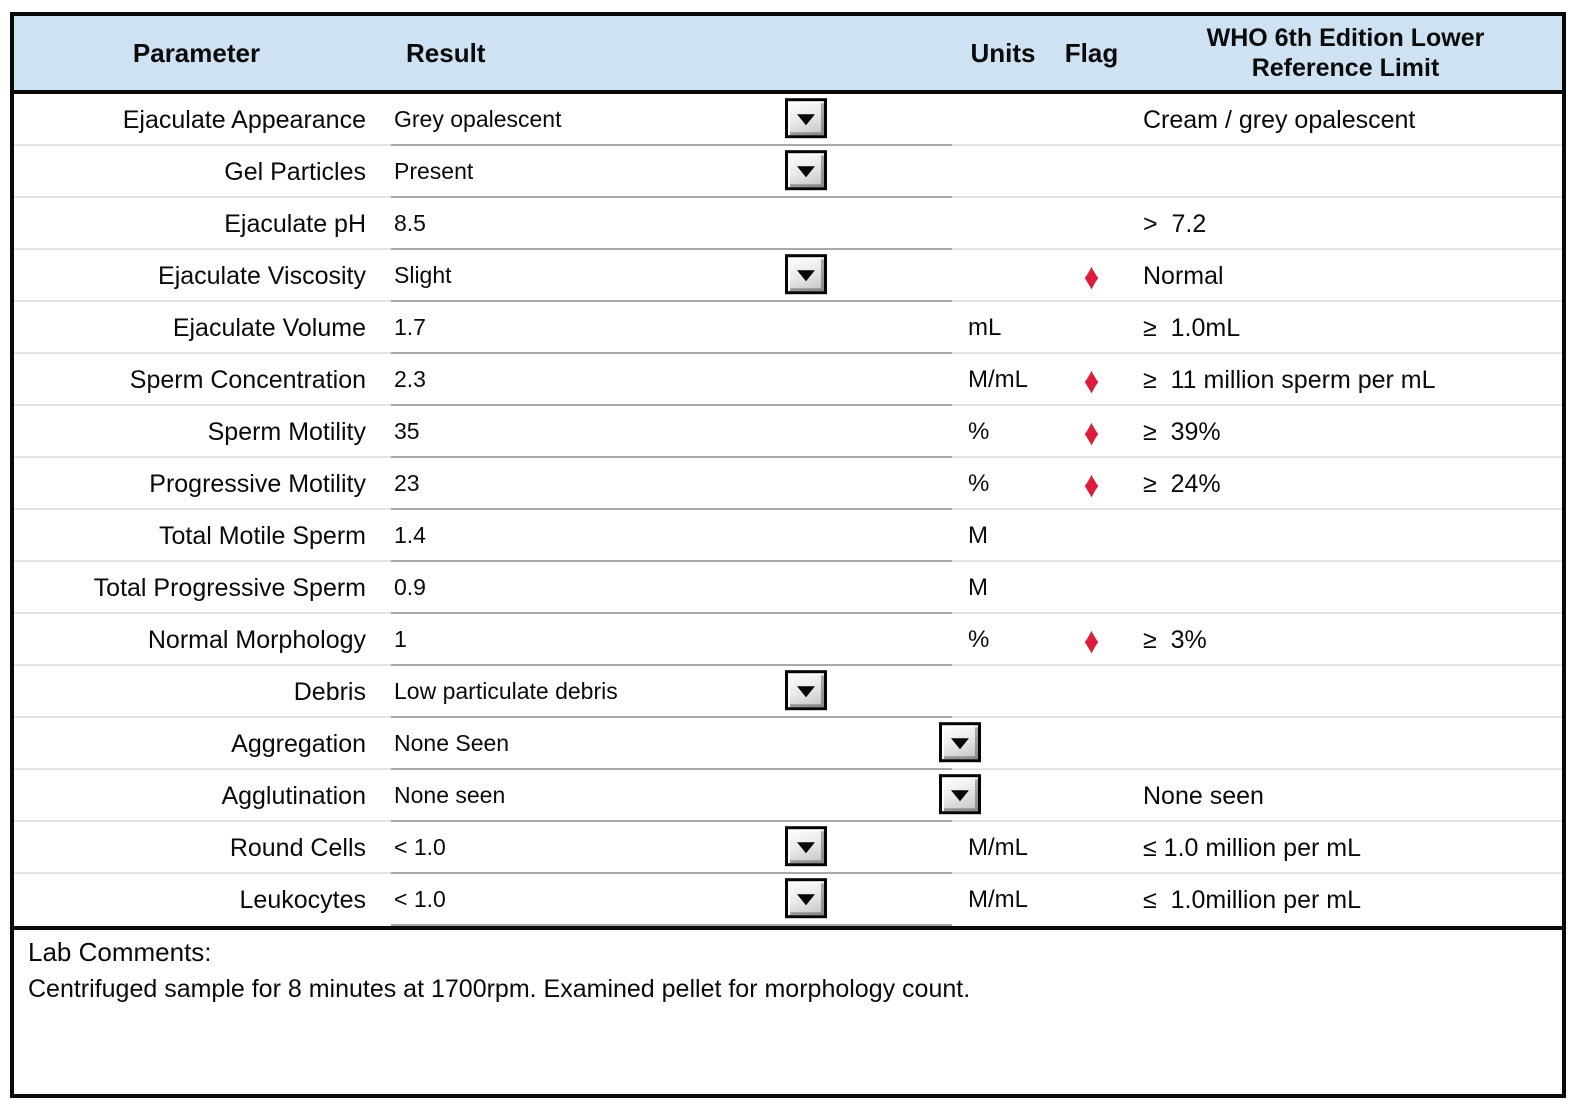 The image size is (1586, 1120). What do you see at coordinates (506, 690) in the screenshot?
I see `result-value: Low particulate debris` at bounding box center [506, 690].